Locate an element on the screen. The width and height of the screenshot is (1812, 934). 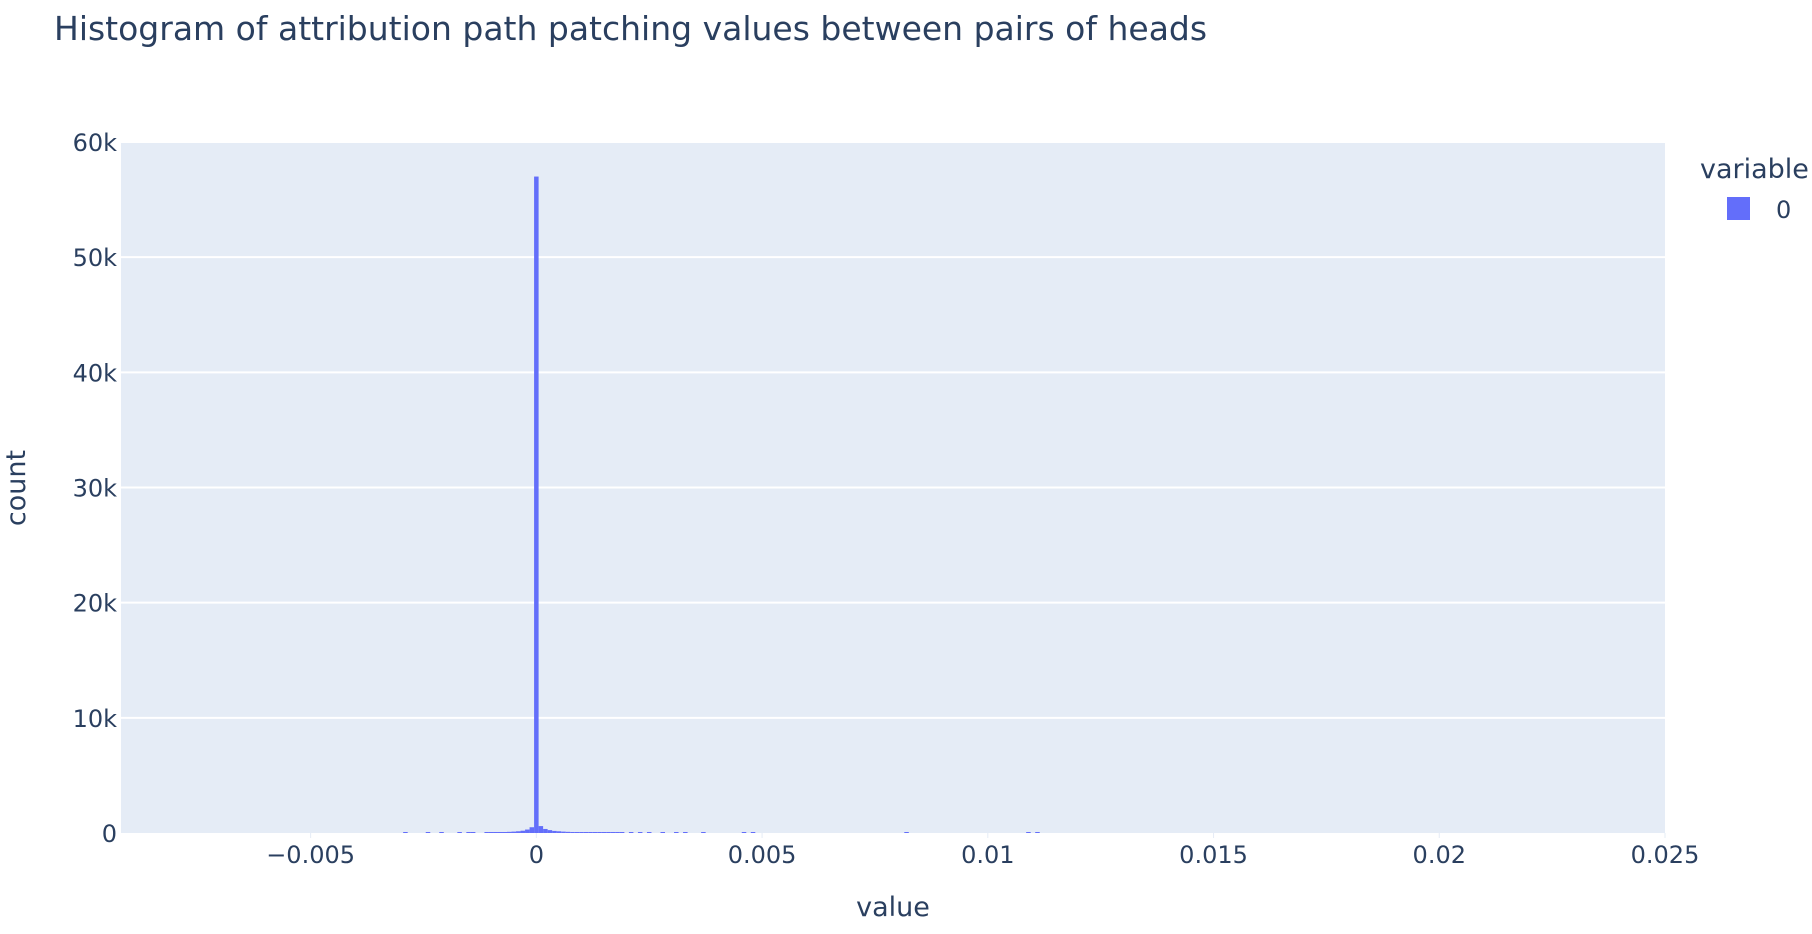
legend-item-0: 0 is located at coordinates (1783, 210).